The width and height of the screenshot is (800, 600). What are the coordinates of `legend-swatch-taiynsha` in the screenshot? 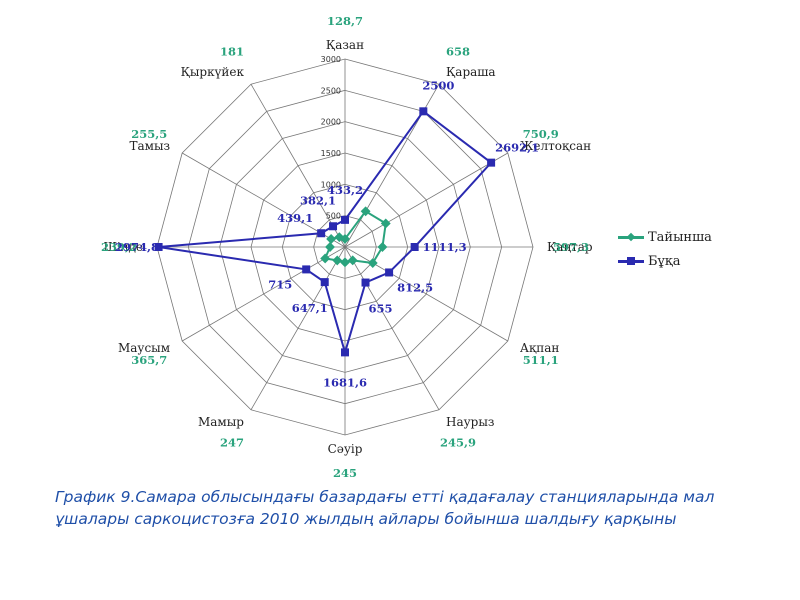 It's located at (631, 236).